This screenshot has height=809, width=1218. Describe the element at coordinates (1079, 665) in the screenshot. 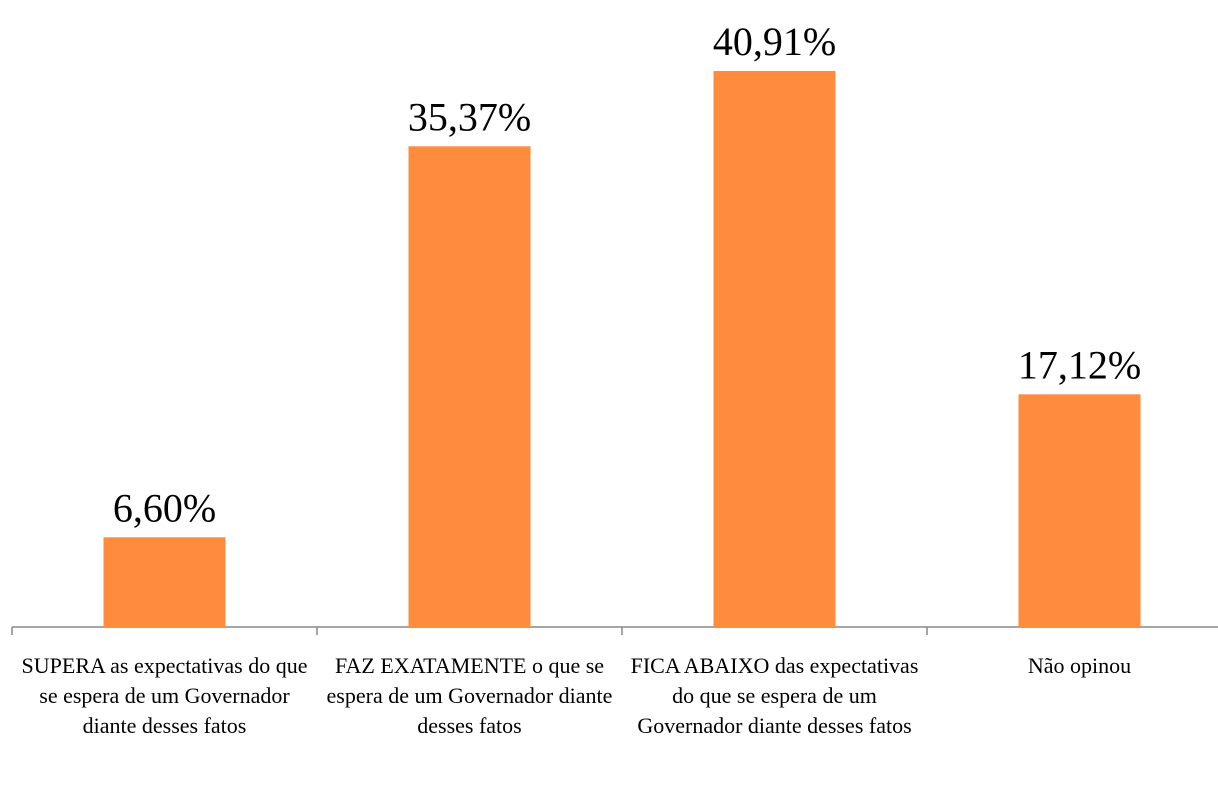

I see `x-tick-label: Não opinou` at that location.